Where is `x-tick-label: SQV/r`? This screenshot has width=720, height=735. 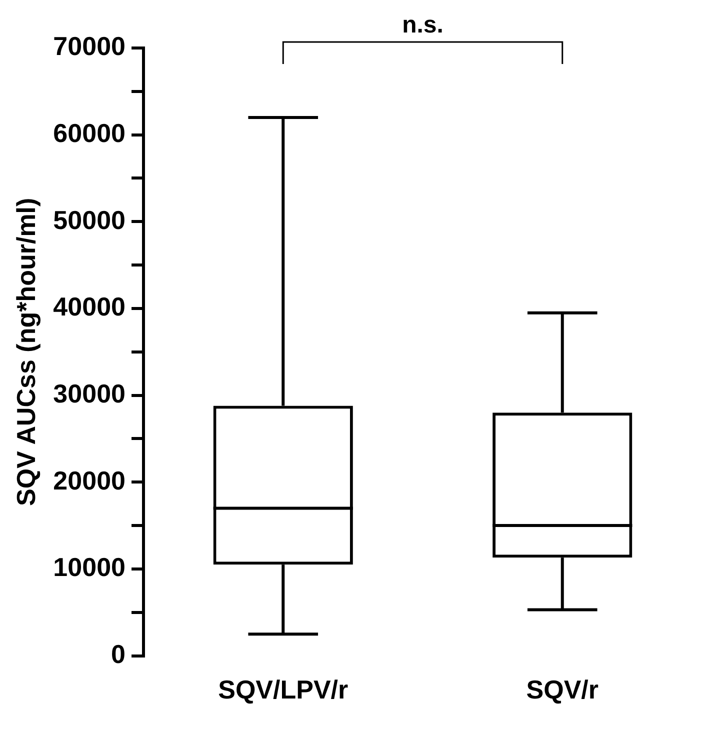
x-tick-label: SQV/r is located at coordinates (562, 689).